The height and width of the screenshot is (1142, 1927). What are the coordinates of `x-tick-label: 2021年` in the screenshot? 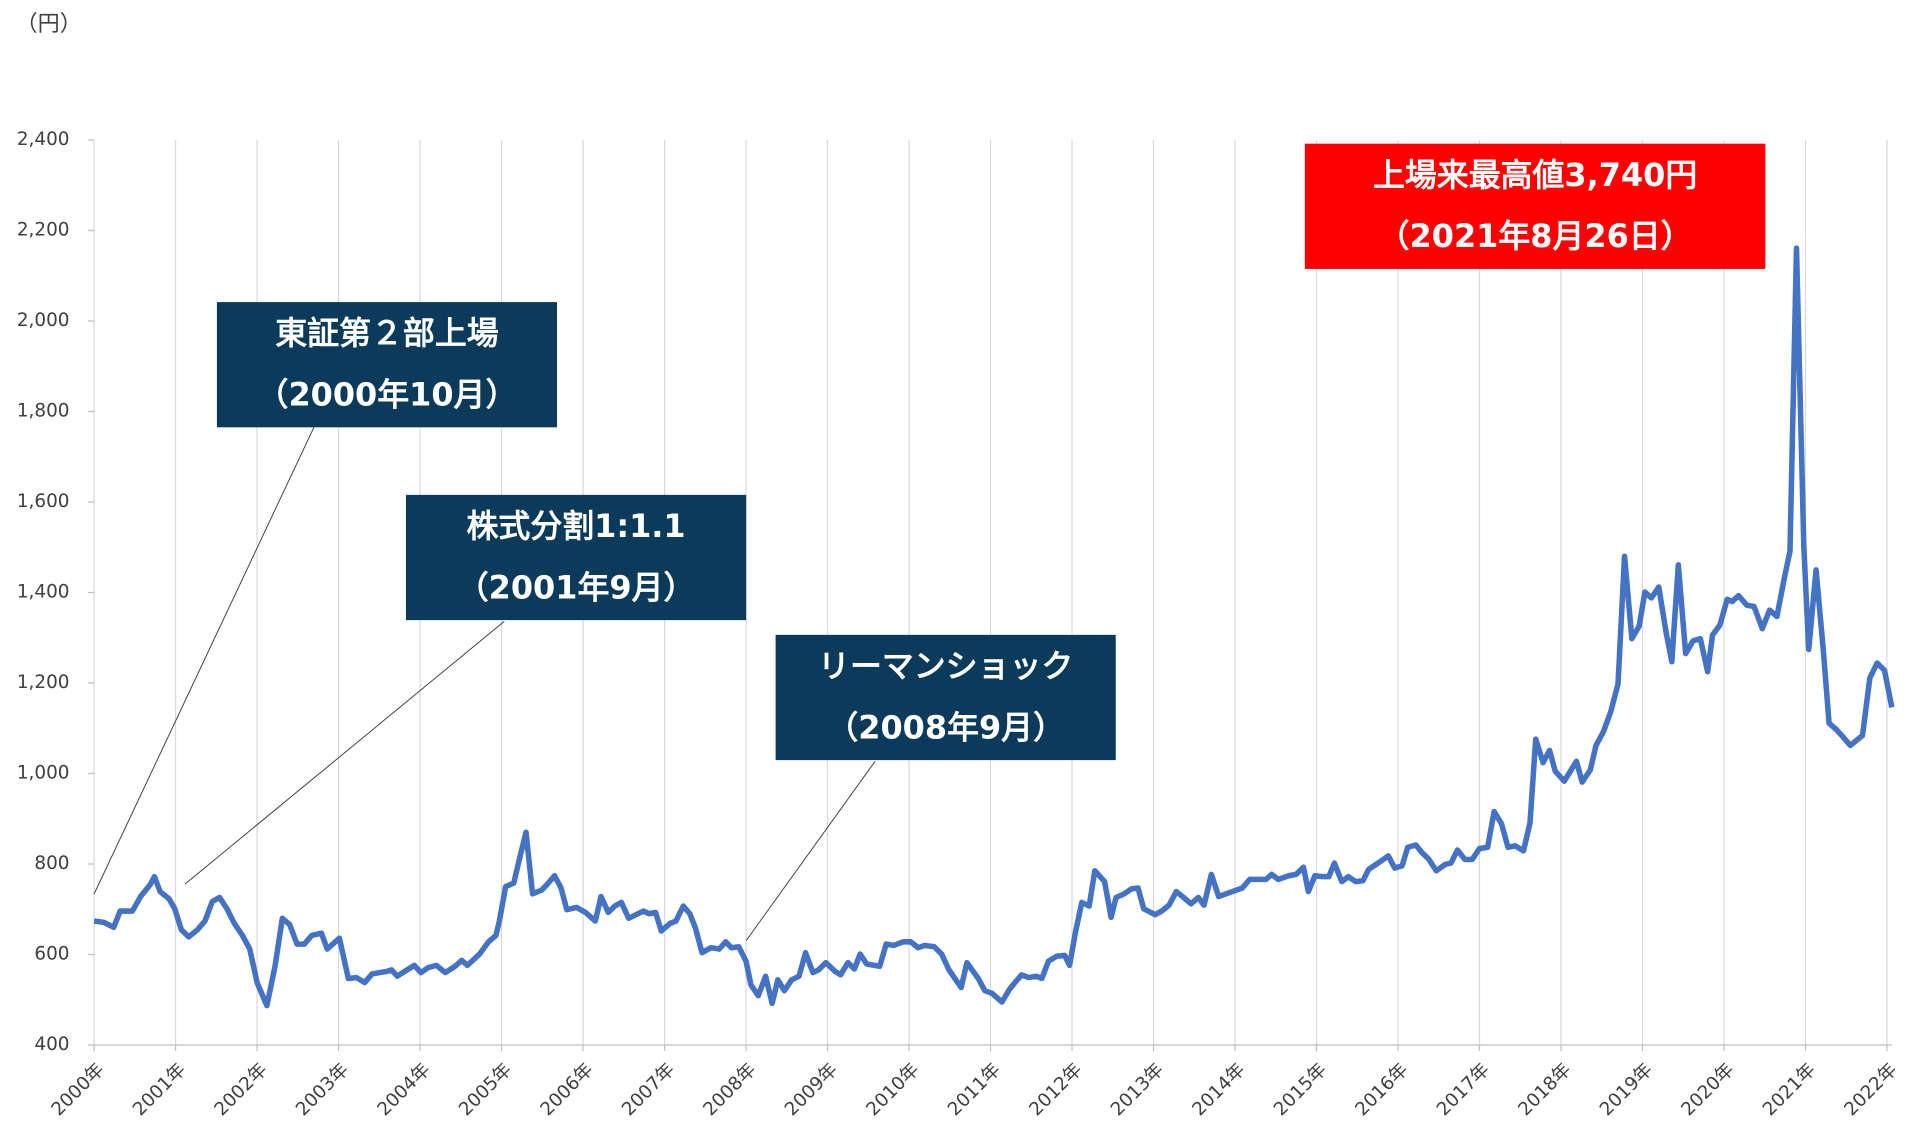 It's located at (1789, 1089).